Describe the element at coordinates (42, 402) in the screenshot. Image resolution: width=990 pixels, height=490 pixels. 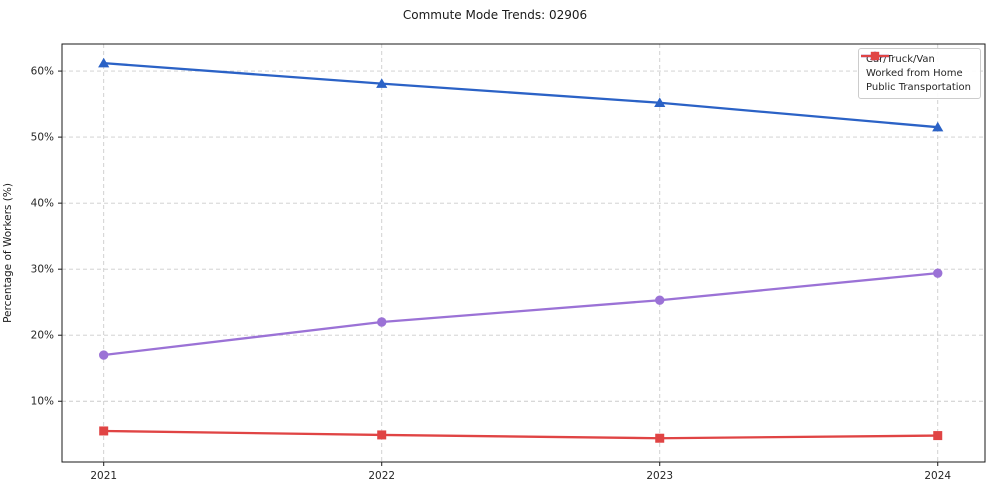
I see `y-tick-label: 10%` at that location.